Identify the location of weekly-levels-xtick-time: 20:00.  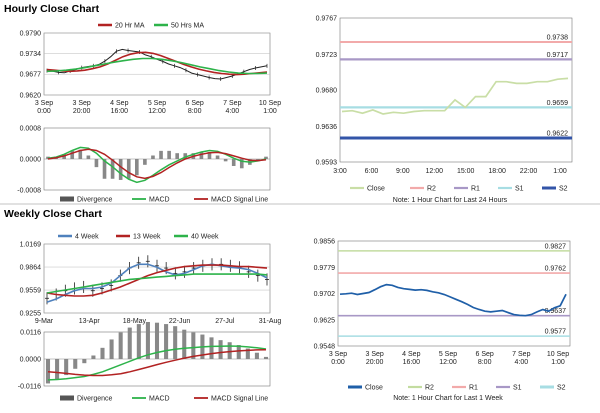
(375, 362).